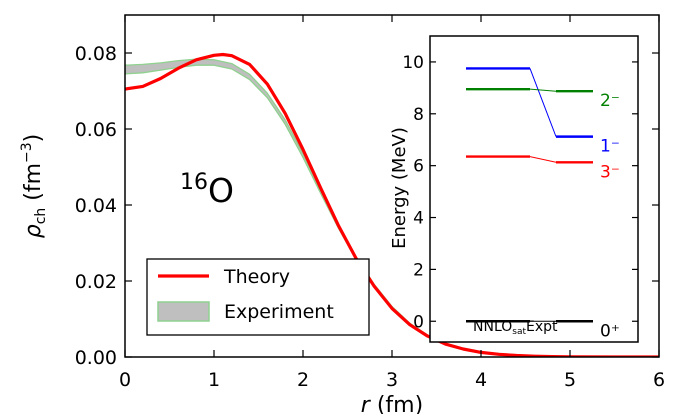 The height and width of the screenshot is (414, 675). I want to click on x-tick-label: 0, so click(125, 380).